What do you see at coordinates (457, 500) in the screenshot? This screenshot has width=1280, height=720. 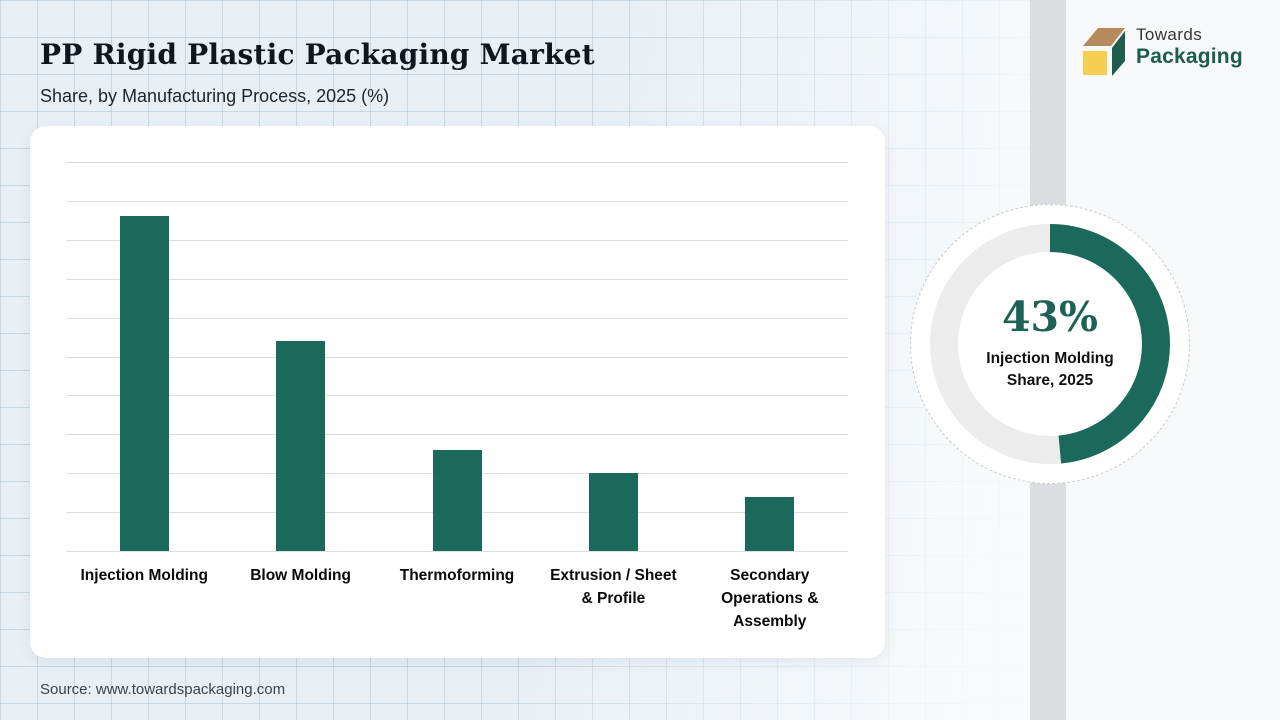 I see `bar-thermoforming` at bounding box center [457, 500].